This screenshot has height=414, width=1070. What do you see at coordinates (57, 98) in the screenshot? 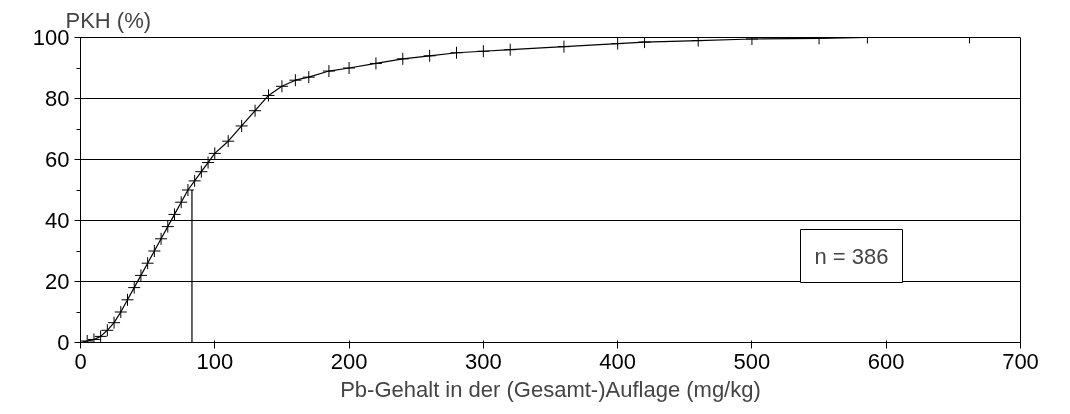
I see `y-tick-label: 80` at bounding box center [57, 98].